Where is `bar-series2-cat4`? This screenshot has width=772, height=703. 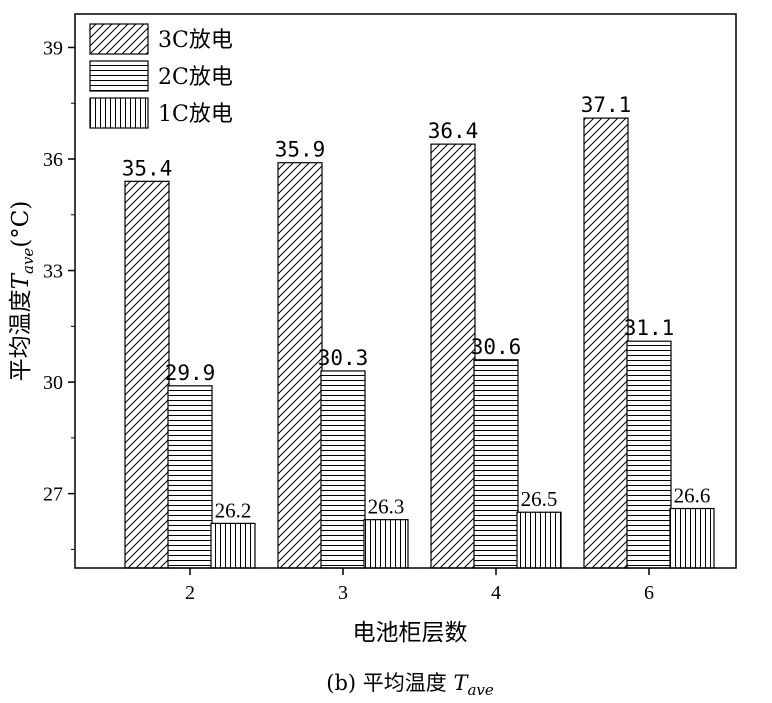
bar-series2-cat4 is located at coordinates (496, 464).